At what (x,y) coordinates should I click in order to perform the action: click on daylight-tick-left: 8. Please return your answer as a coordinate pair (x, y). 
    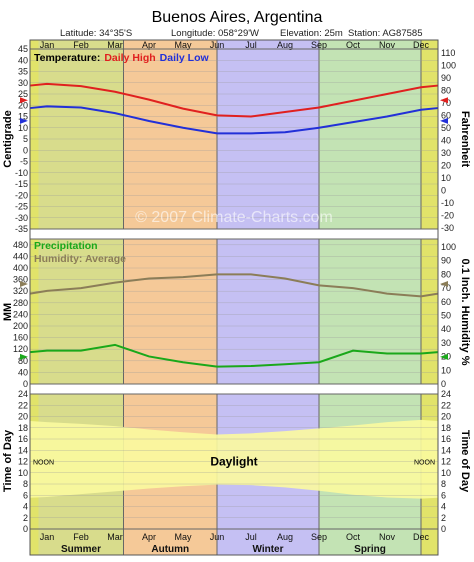
    Looking at the image, I should click on (25, 484).